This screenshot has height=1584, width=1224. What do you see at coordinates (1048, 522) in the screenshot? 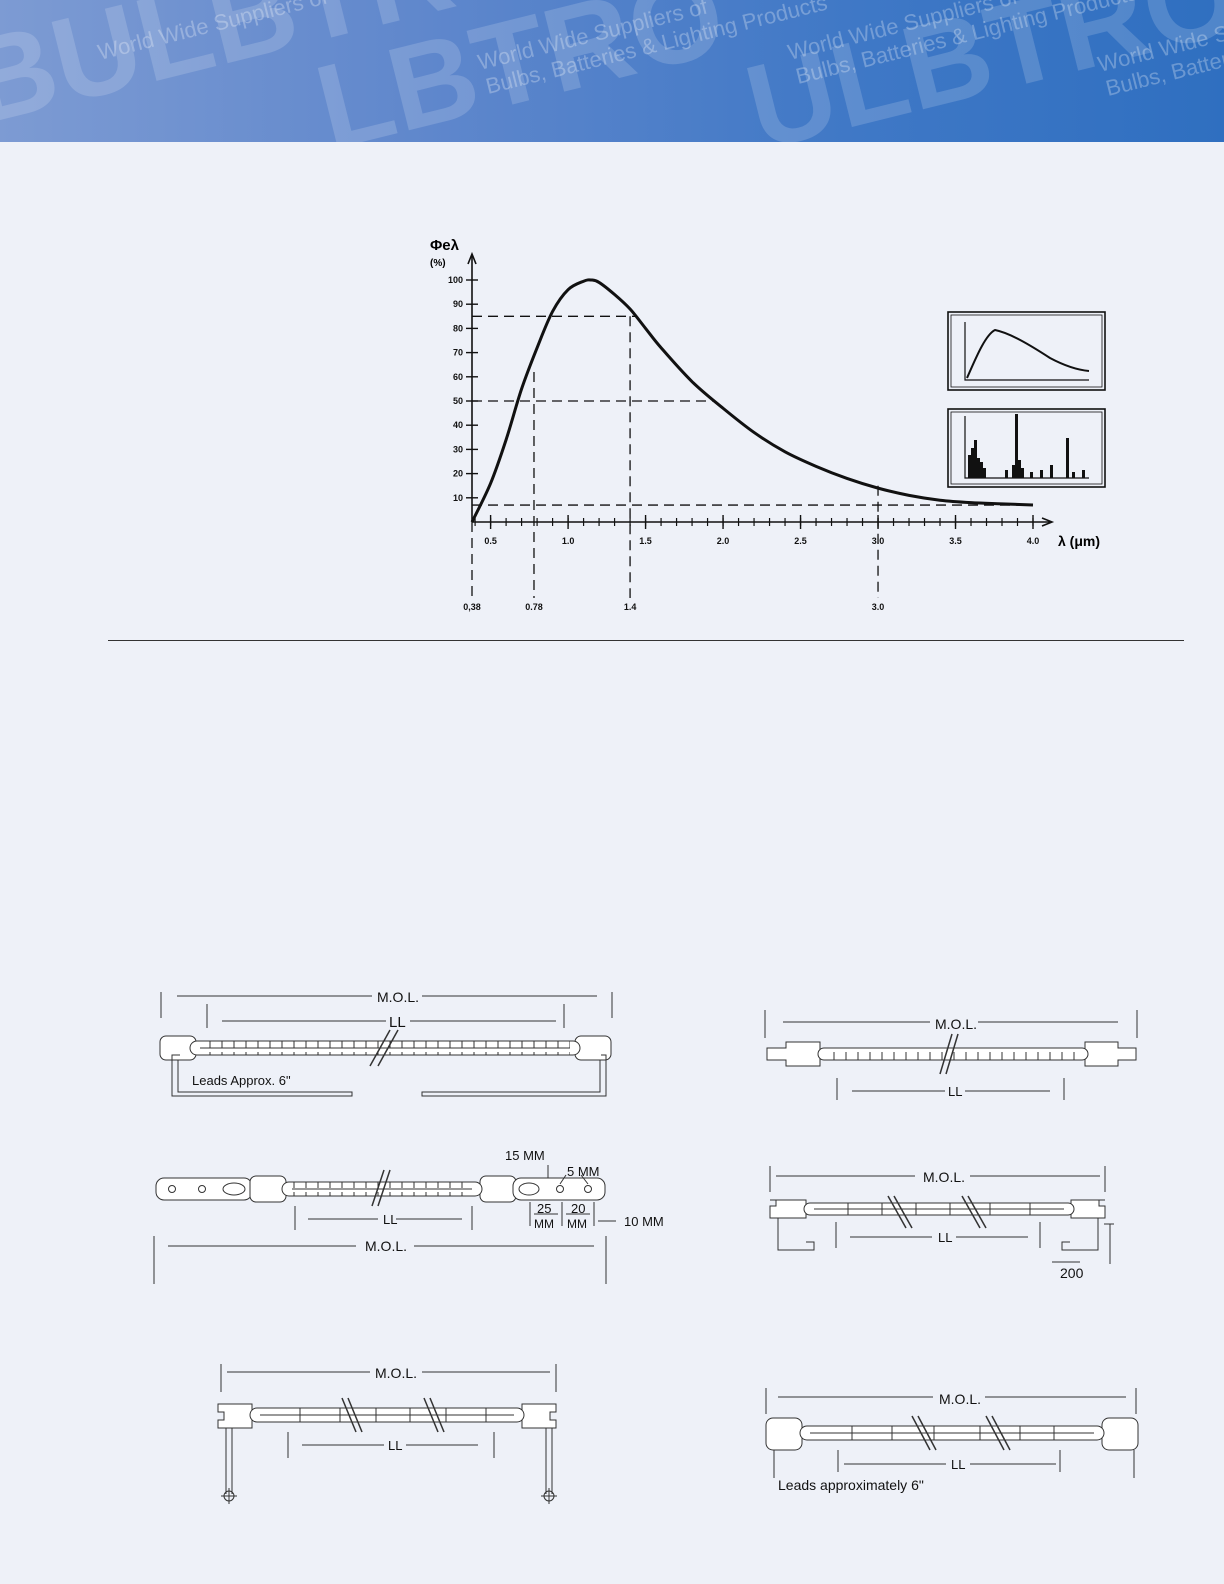
I see `x-axis-arrow` at bounding box center [1048, 522].